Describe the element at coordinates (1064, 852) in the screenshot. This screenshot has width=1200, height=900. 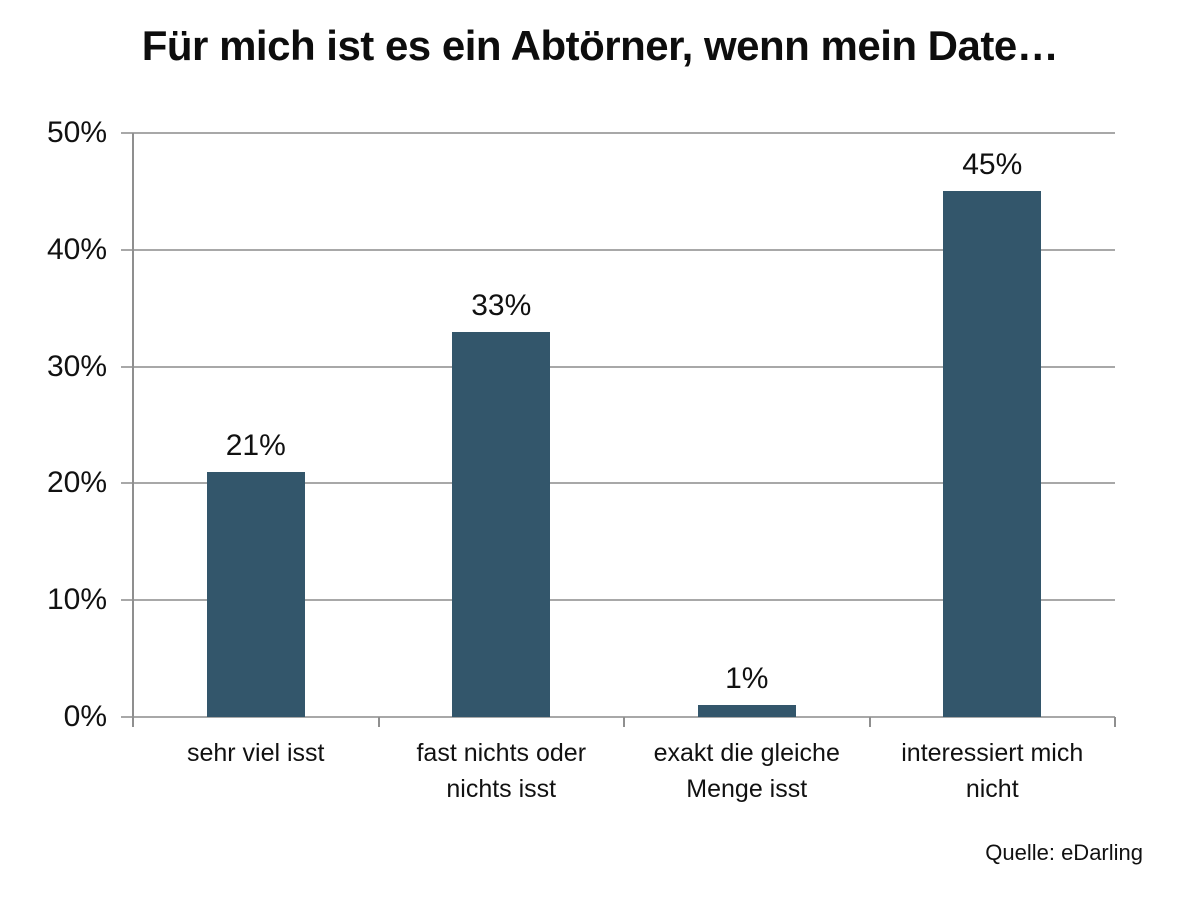
I see `source-note: Quelle: eDarling` at that location.